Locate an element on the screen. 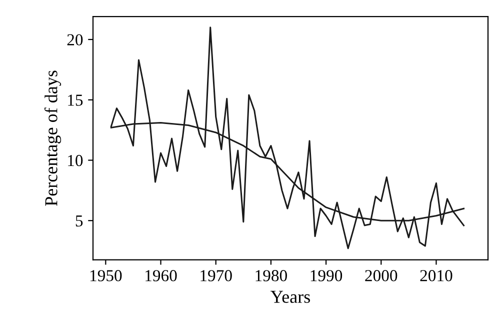 Image resolution: width=500 pixels, height=331 pixels. x-tick-label: 1960 is located at coordinates (161, 276).